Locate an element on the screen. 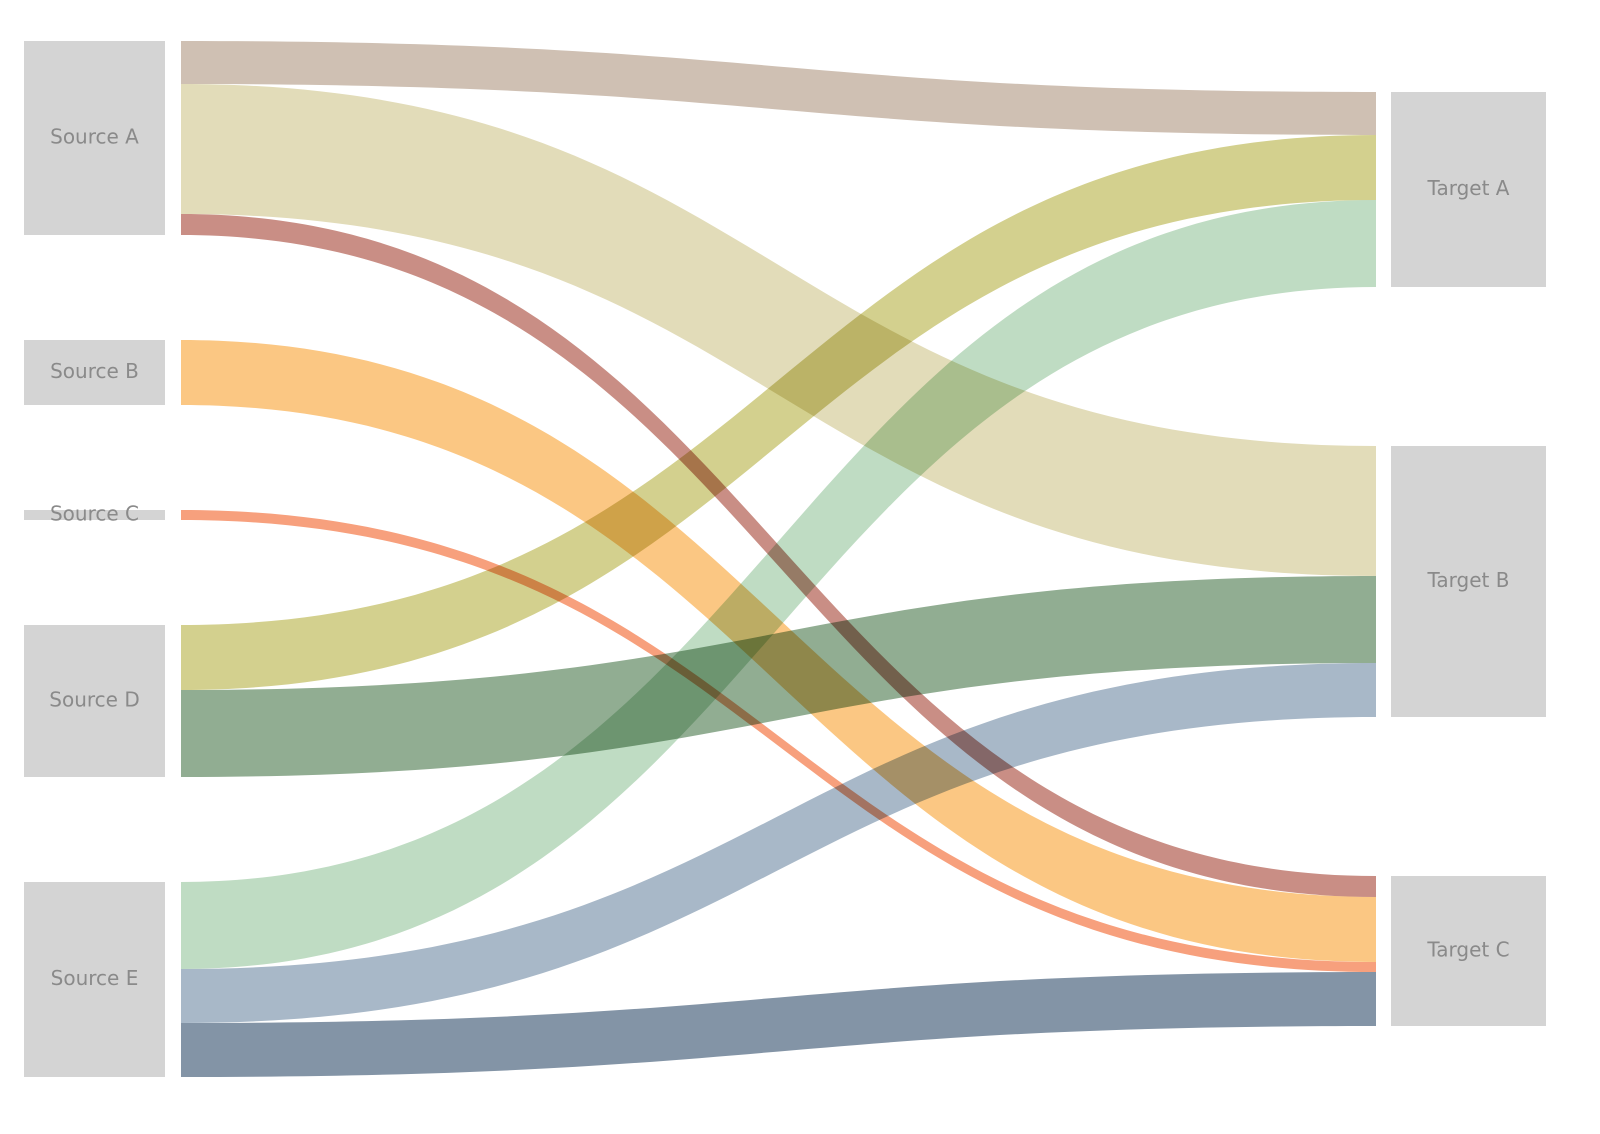  node-label: Source A is located at coordinates (94, 137).